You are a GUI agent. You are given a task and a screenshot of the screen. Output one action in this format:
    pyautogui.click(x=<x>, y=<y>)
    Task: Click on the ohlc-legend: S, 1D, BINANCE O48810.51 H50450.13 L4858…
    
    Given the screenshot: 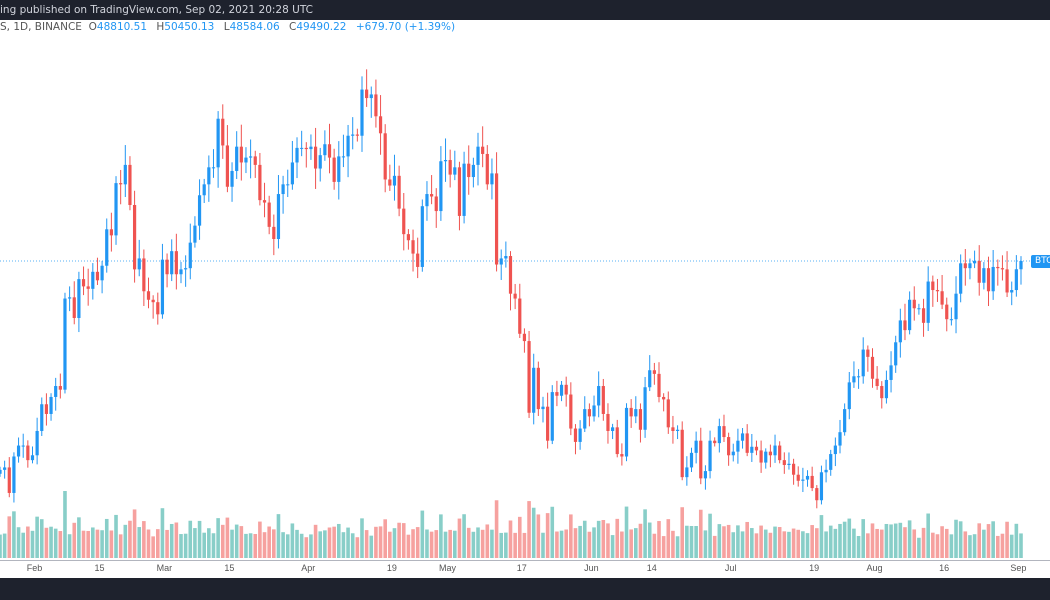 What is the action you would take?
    pyautogui.click(x=230, y=27)
    